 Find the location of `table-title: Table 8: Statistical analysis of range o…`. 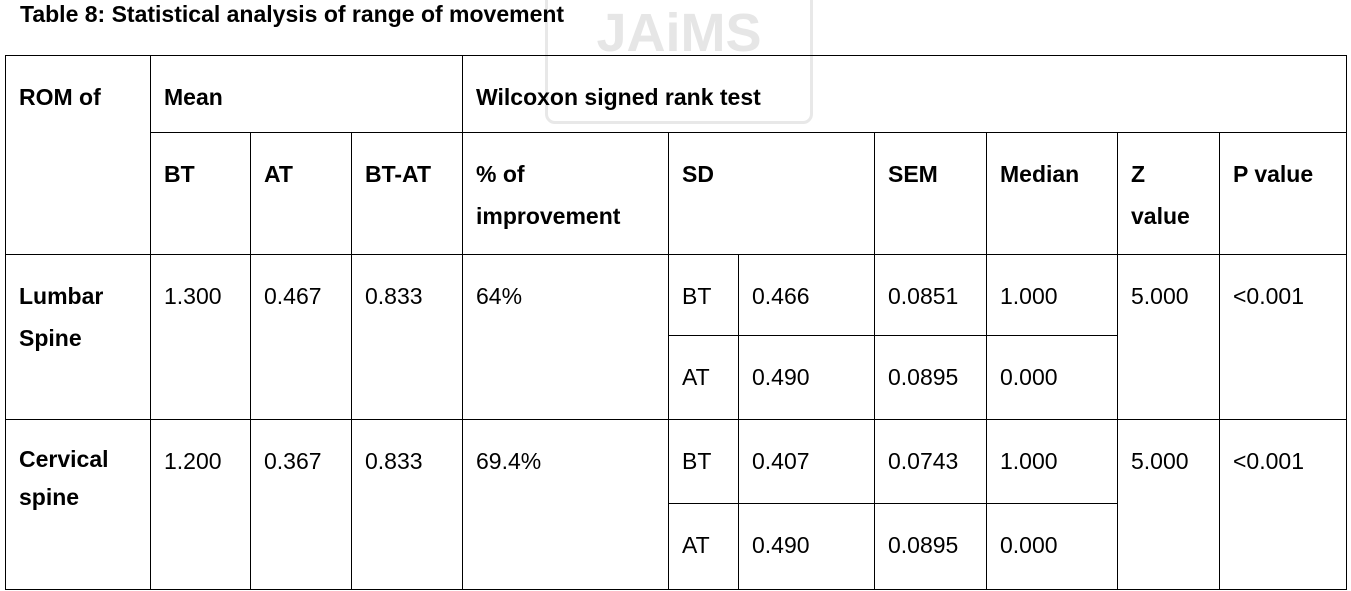

table-title: Table 8: Statistical analysis of range o… is located at coordinates (292, 14).